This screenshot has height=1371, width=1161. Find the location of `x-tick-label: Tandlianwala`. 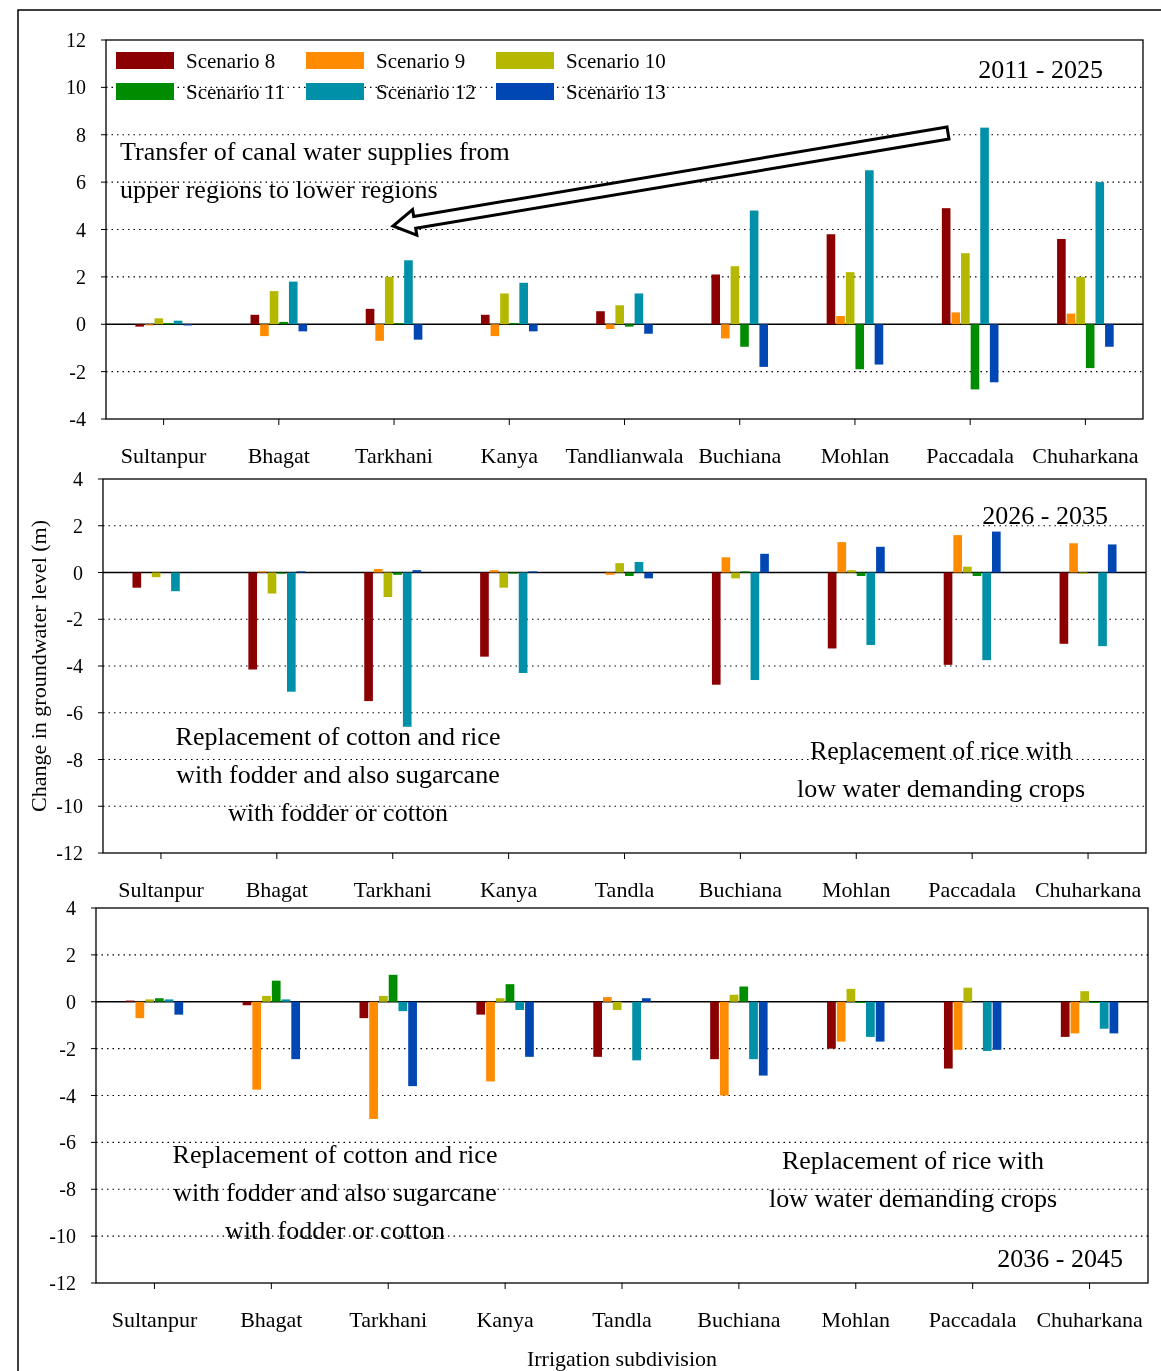

x-tick-label: Tandlianwala is located at coordinates (624, 455).